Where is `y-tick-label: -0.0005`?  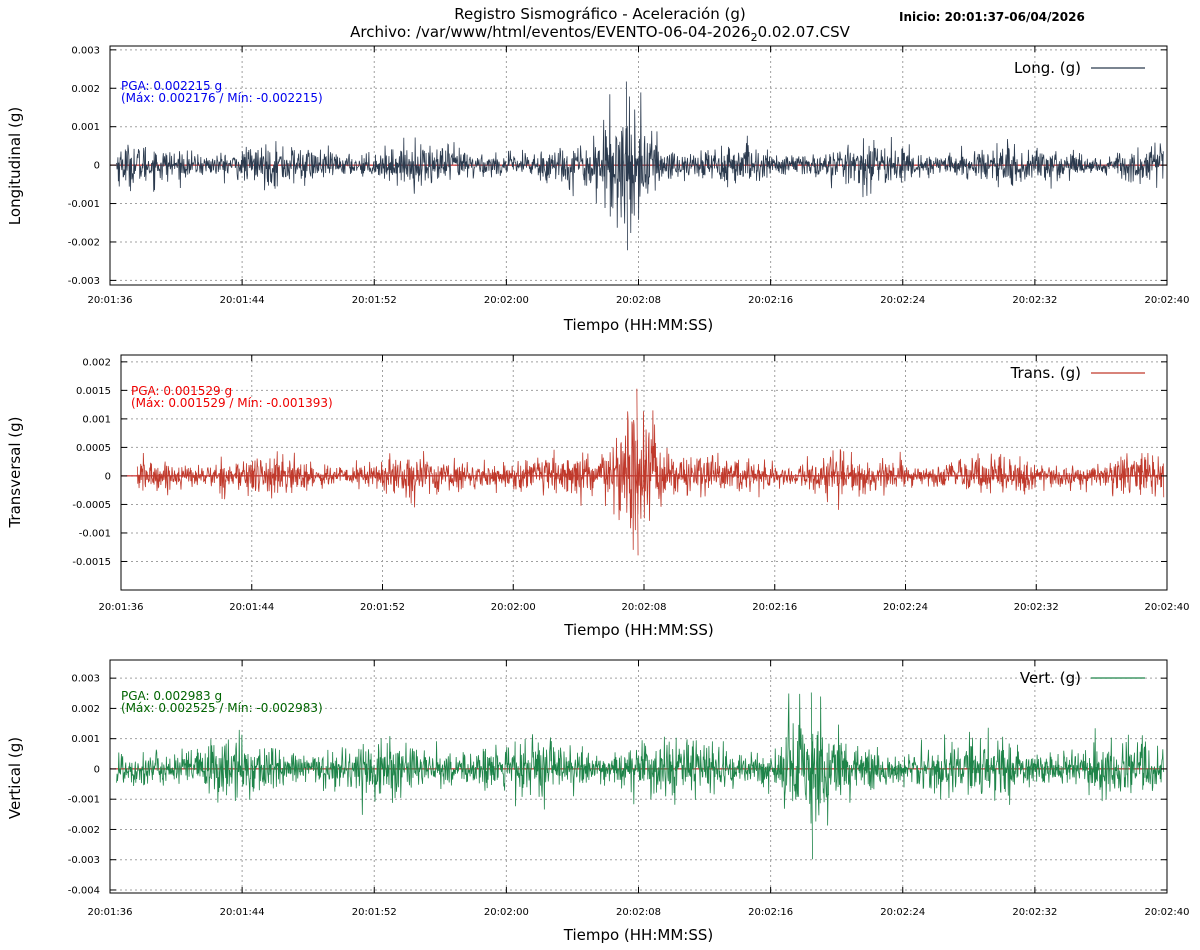 y-tick-label: -0.0005 is located at coordinates (91, 505).